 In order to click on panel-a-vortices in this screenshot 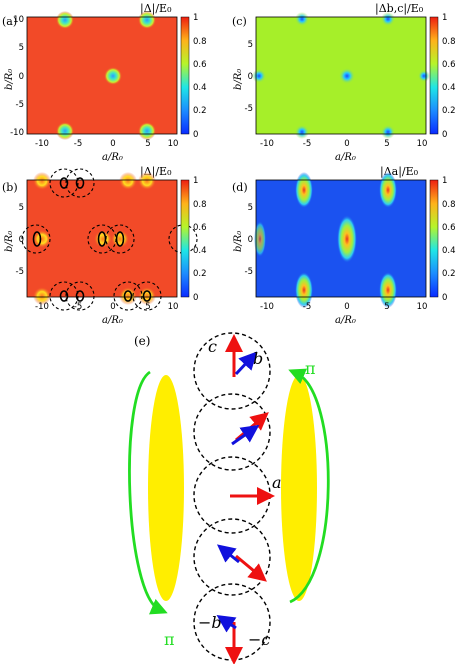, I will do `click(106, 75)`.